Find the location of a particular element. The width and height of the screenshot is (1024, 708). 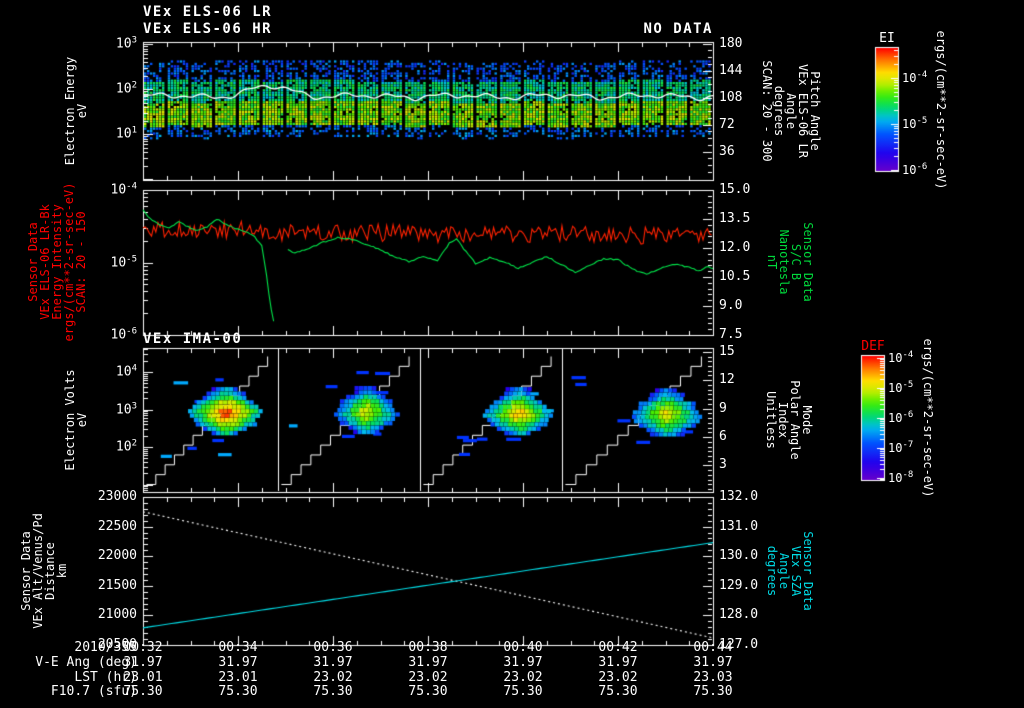

colorbar2-title: DEF is located at coordinates (873, 346).